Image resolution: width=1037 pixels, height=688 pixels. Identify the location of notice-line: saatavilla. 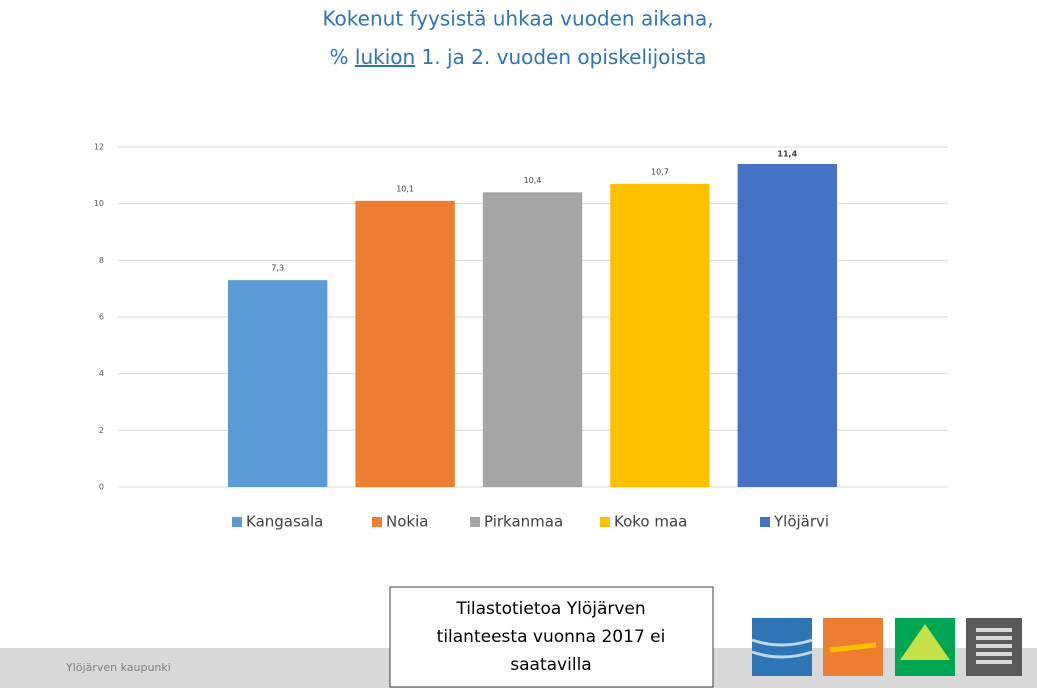
(550, 665).